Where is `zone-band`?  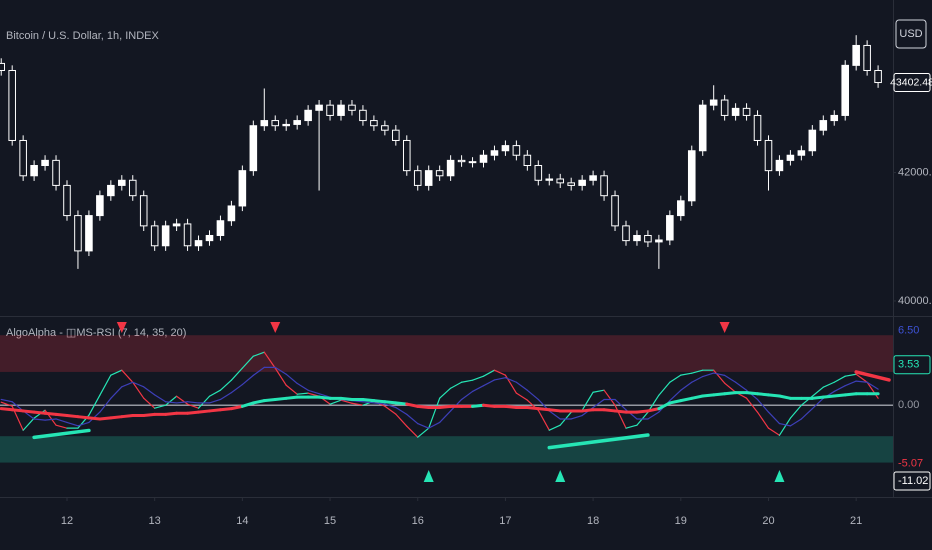
zone-band is located at coordinates (446, 449).